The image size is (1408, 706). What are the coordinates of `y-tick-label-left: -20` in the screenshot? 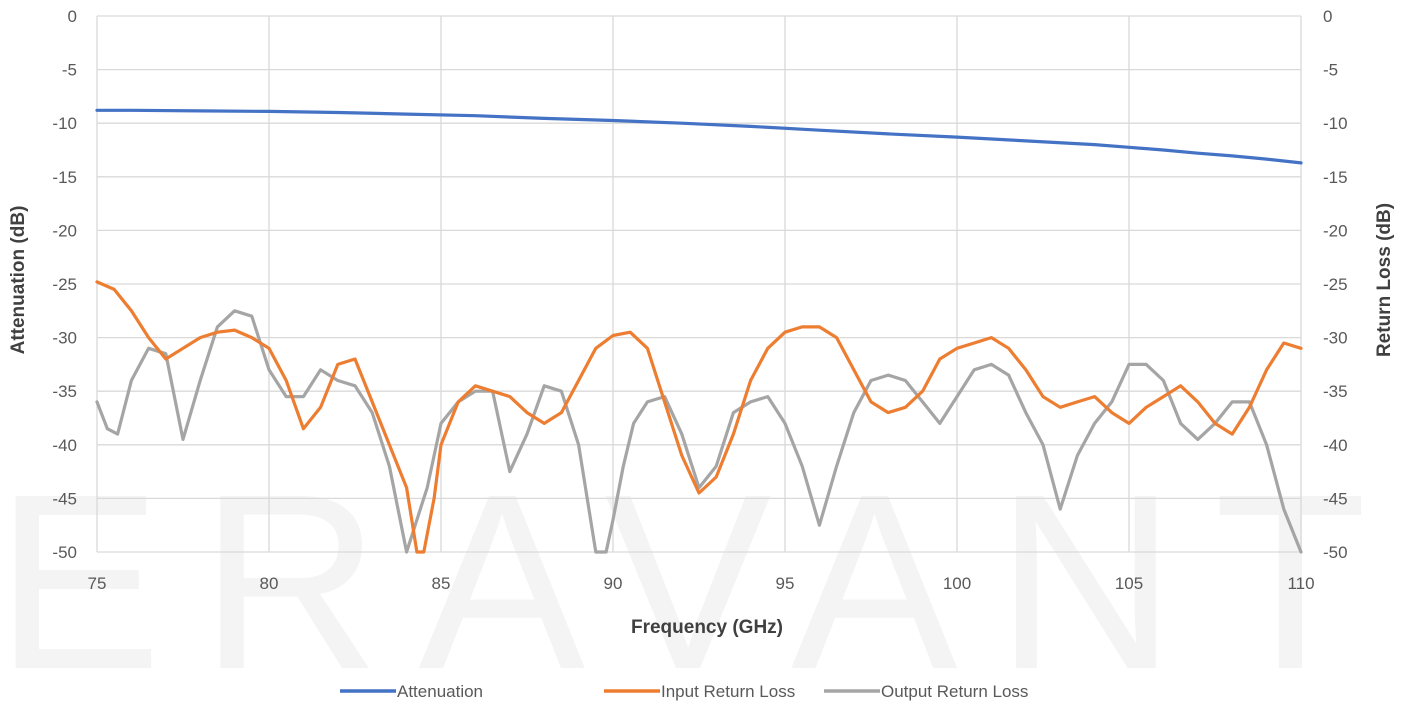 It's located at (64, 230).